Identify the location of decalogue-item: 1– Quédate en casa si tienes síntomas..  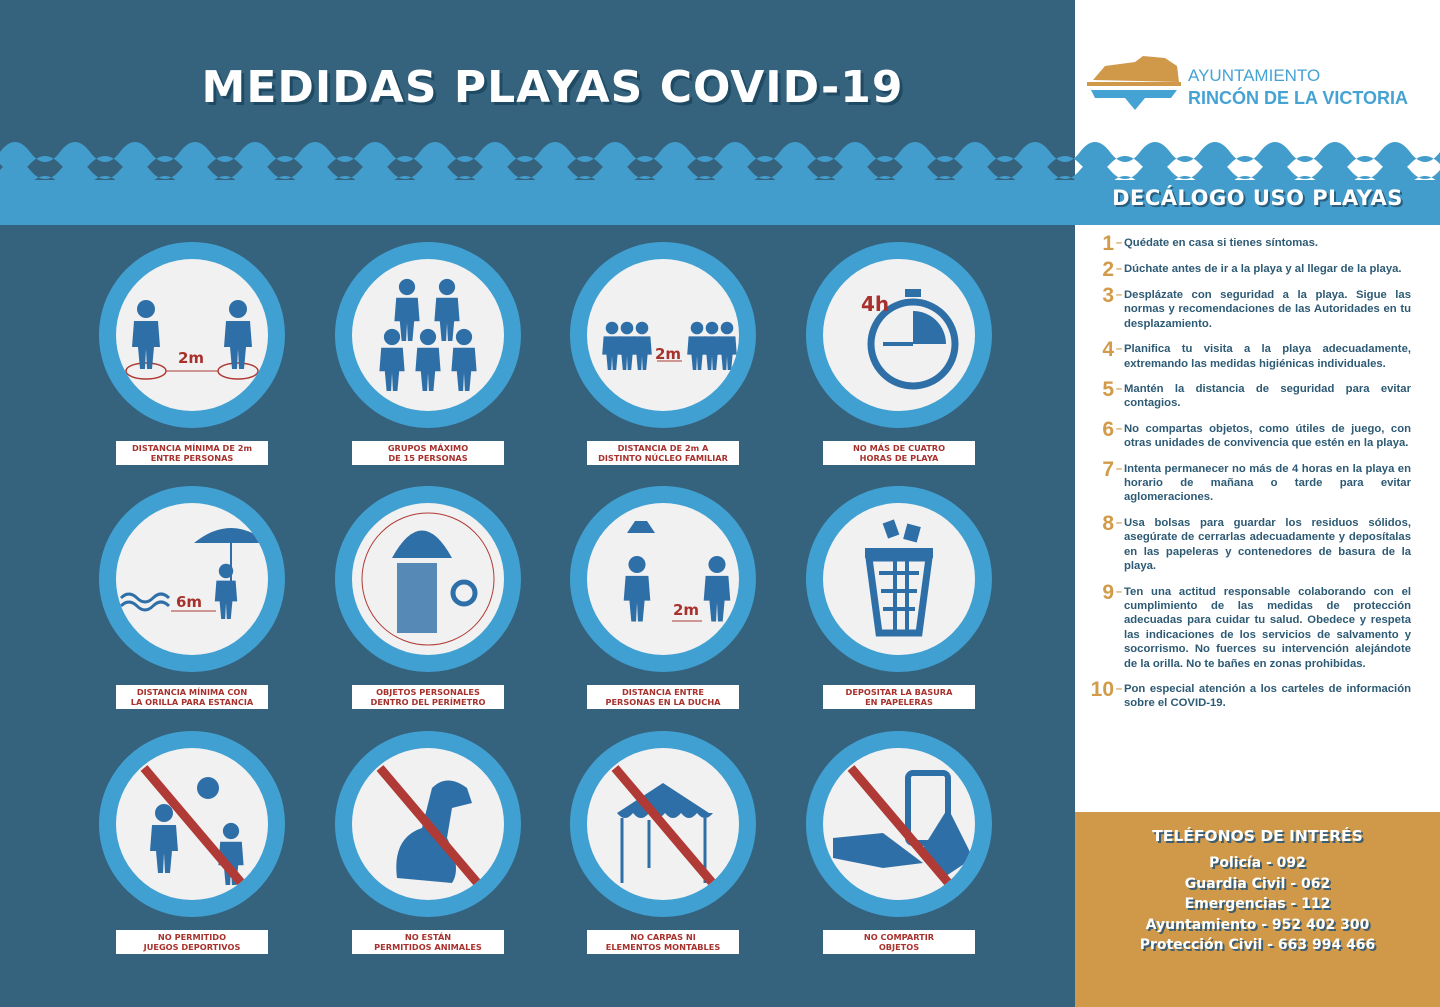
(1250, 243).